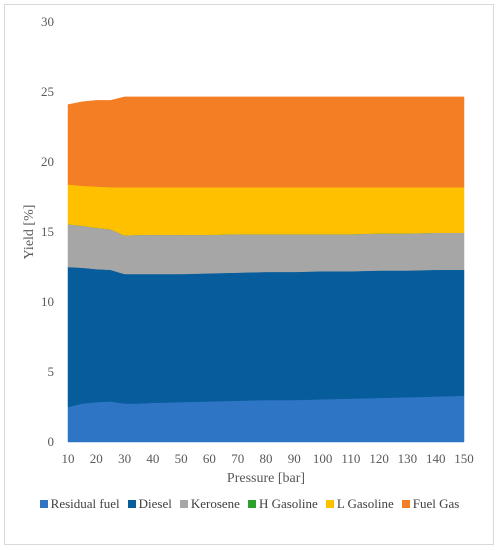 The image size is (499, 550). What do you see at coordinates (379, 458) in the screenshot?
I see `x-tick-label: 120` at bounding box center [379, 458].